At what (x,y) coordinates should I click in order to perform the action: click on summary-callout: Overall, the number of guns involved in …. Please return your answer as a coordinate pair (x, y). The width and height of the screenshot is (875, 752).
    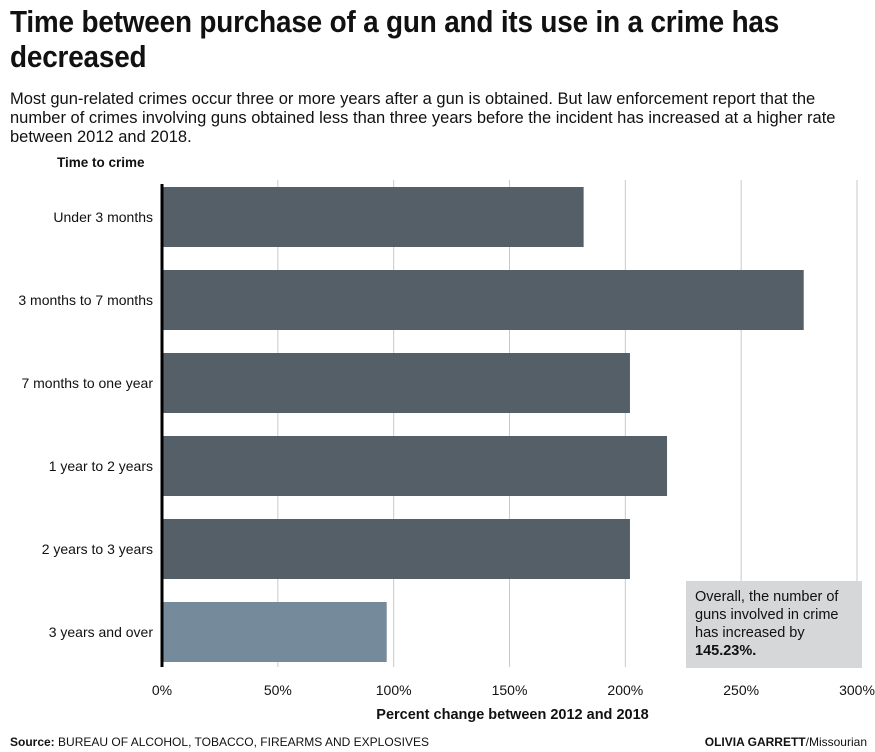
    Looking at the image, I should click on (774, 624).